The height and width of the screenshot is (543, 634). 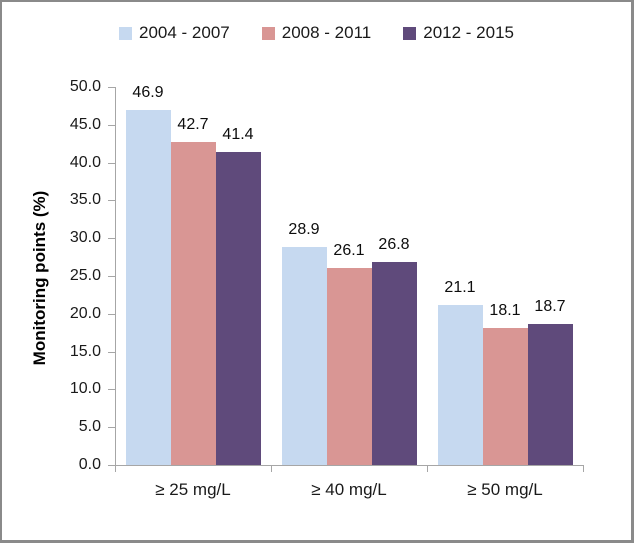 I want to click on bar-value-label: 26.1, so click(x=349, y=250).